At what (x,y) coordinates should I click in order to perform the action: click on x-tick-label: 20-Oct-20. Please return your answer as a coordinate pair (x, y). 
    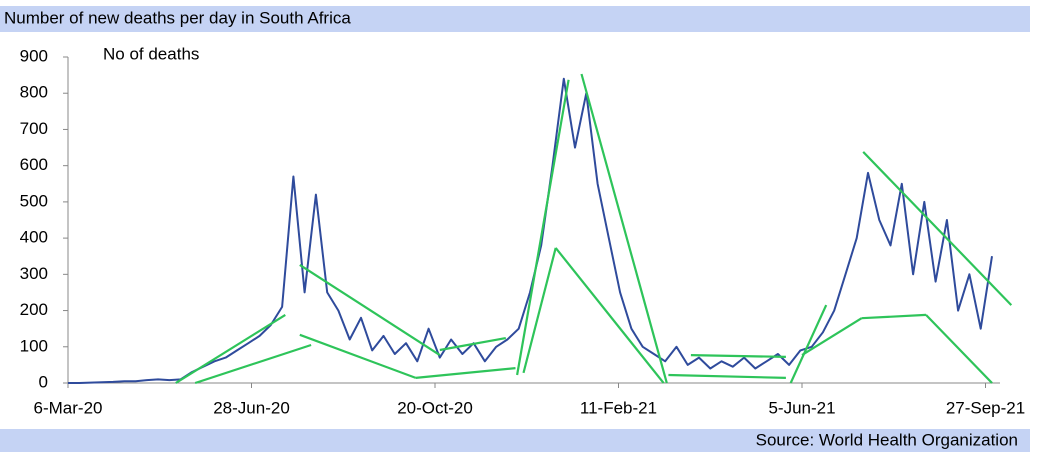
    Looking at the image, I should click on (435, 407).